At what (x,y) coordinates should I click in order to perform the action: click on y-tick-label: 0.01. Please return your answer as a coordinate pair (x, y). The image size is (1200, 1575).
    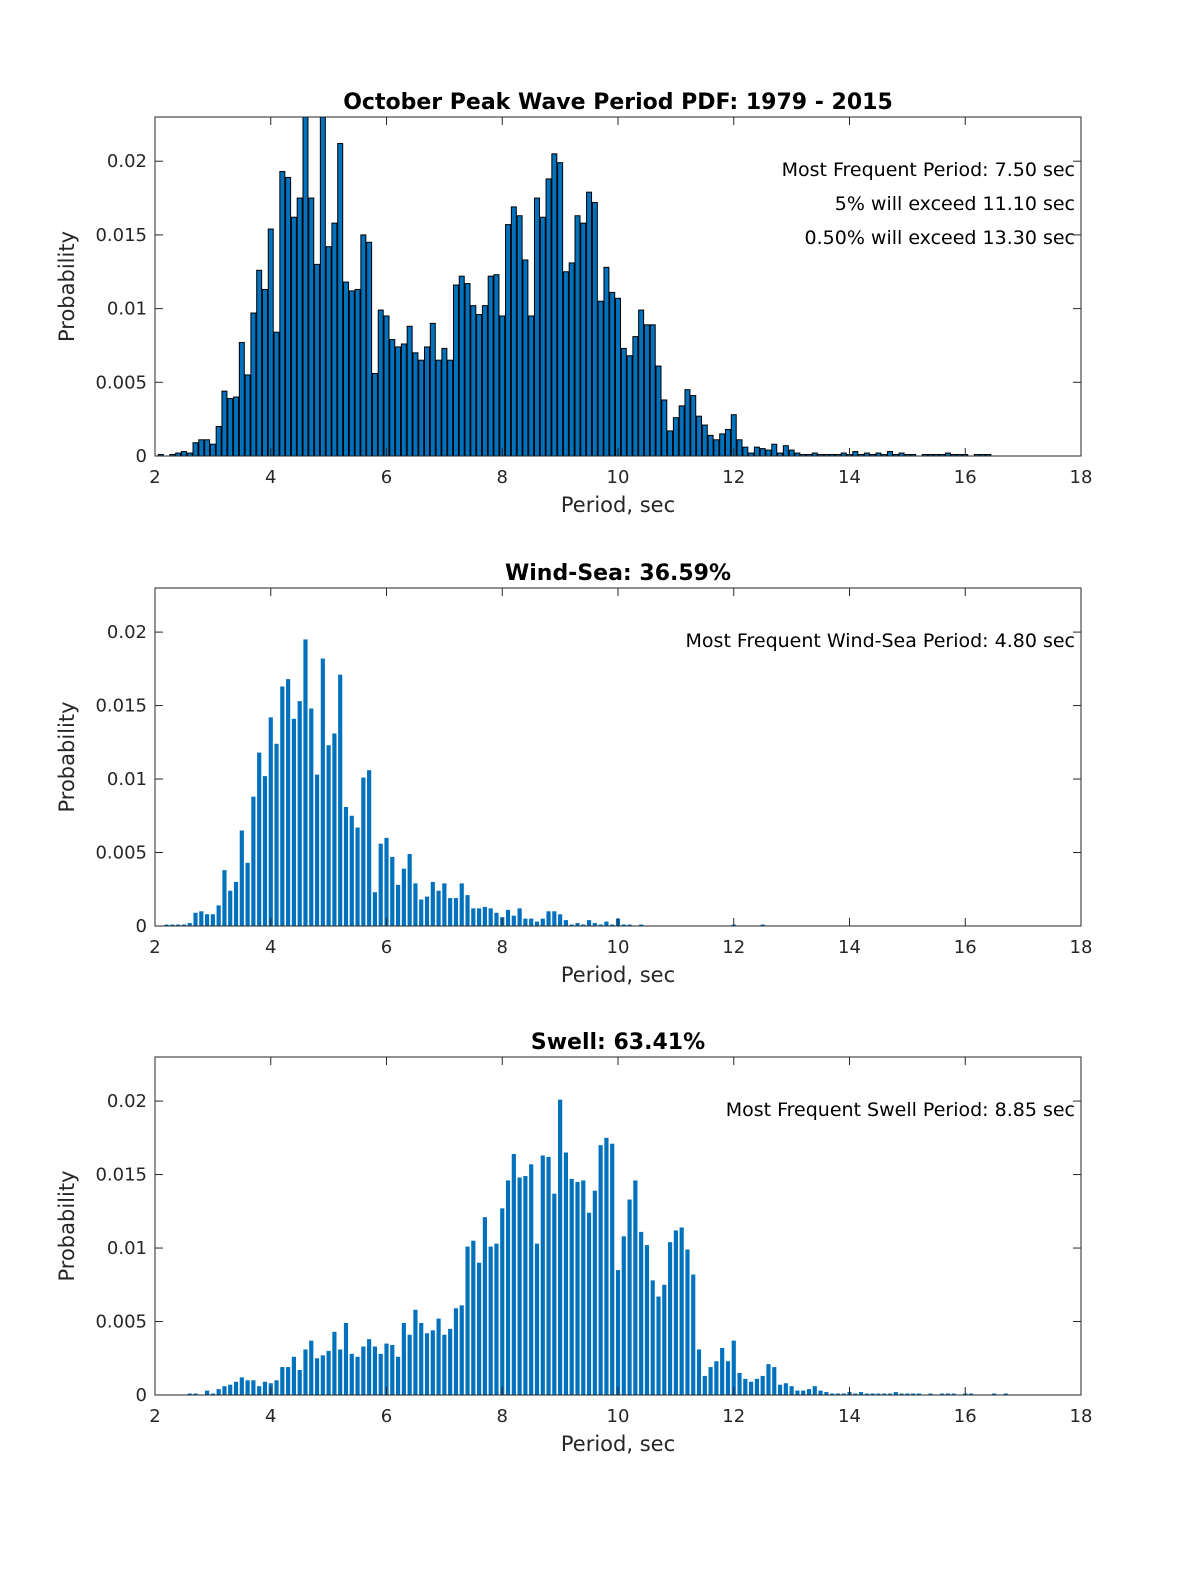
    Looking at the image, I should click on (127, 309).